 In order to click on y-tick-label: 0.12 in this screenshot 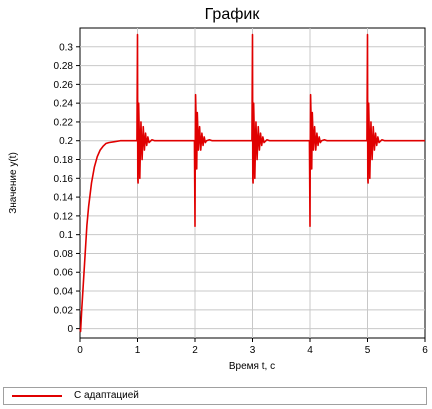, I will do `click(64, 216)`.